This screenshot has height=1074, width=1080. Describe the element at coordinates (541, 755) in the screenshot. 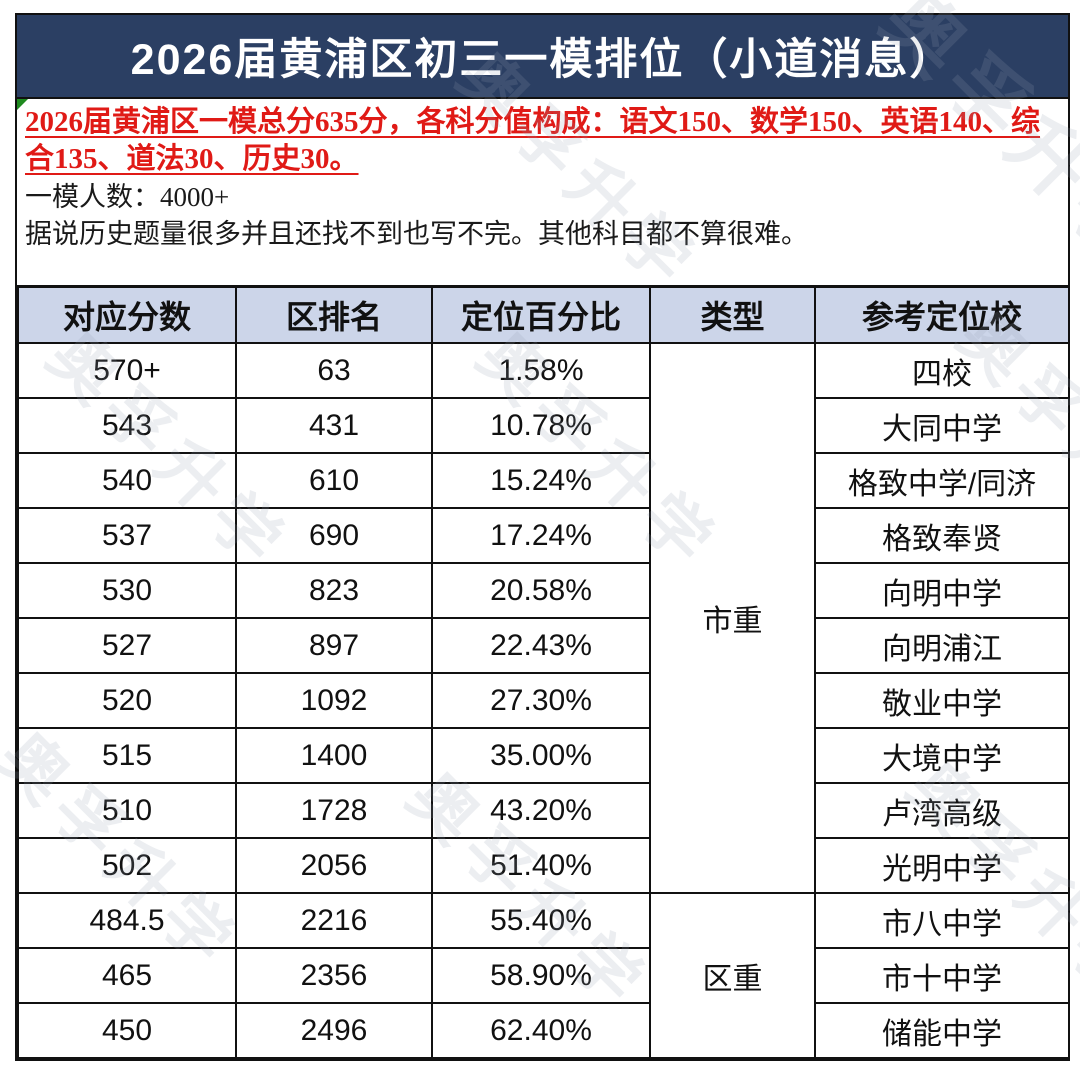

I see `percentile-cell: 35.00%` at that location.